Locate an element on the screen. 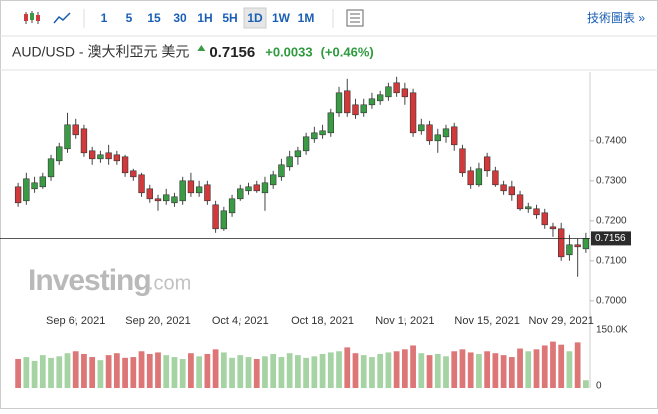  active-interval is located at coordinates (255, 18).